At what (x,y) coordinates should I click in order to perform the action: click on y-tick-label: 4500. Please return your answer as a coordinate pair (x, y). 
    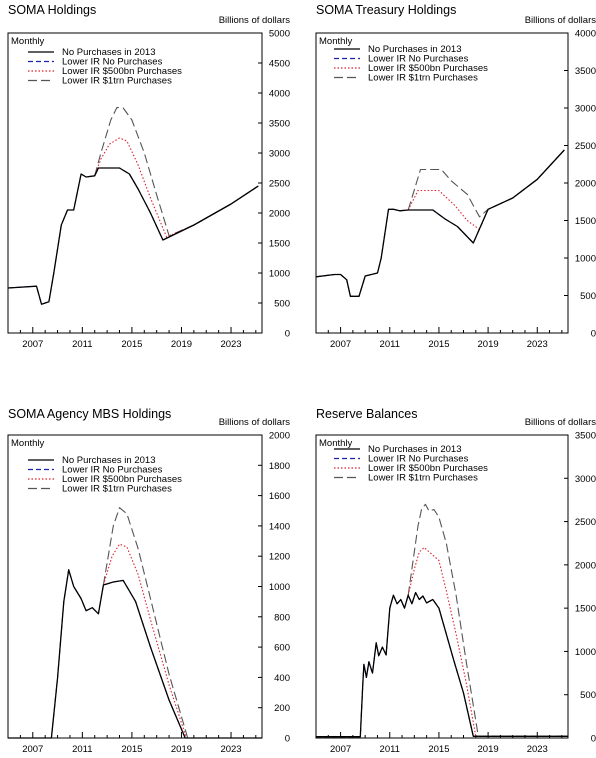
    Looking at the image, I should click on (279, 64).